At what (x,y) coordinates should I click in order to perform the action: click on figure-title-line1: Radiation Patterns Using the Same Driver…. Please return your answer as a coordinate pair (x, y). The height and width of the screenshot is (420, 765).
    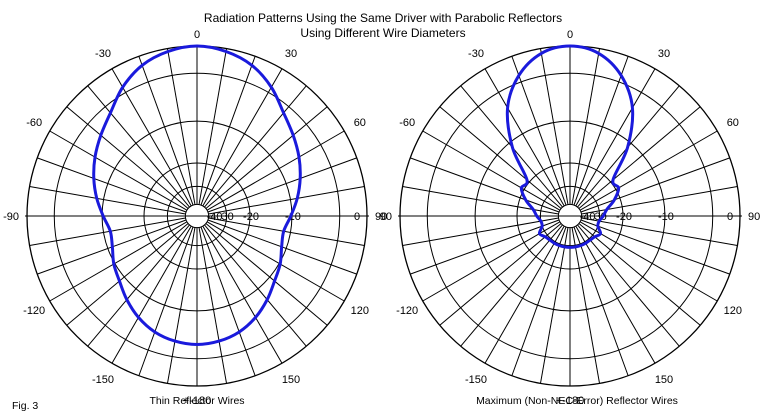
    Looking at the image, I should click on (383, 18).